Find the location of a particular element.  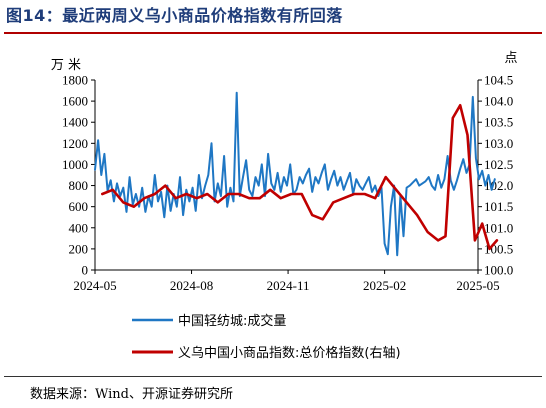

right-tick-label: 101.5 is located at coordinates (498, 206).